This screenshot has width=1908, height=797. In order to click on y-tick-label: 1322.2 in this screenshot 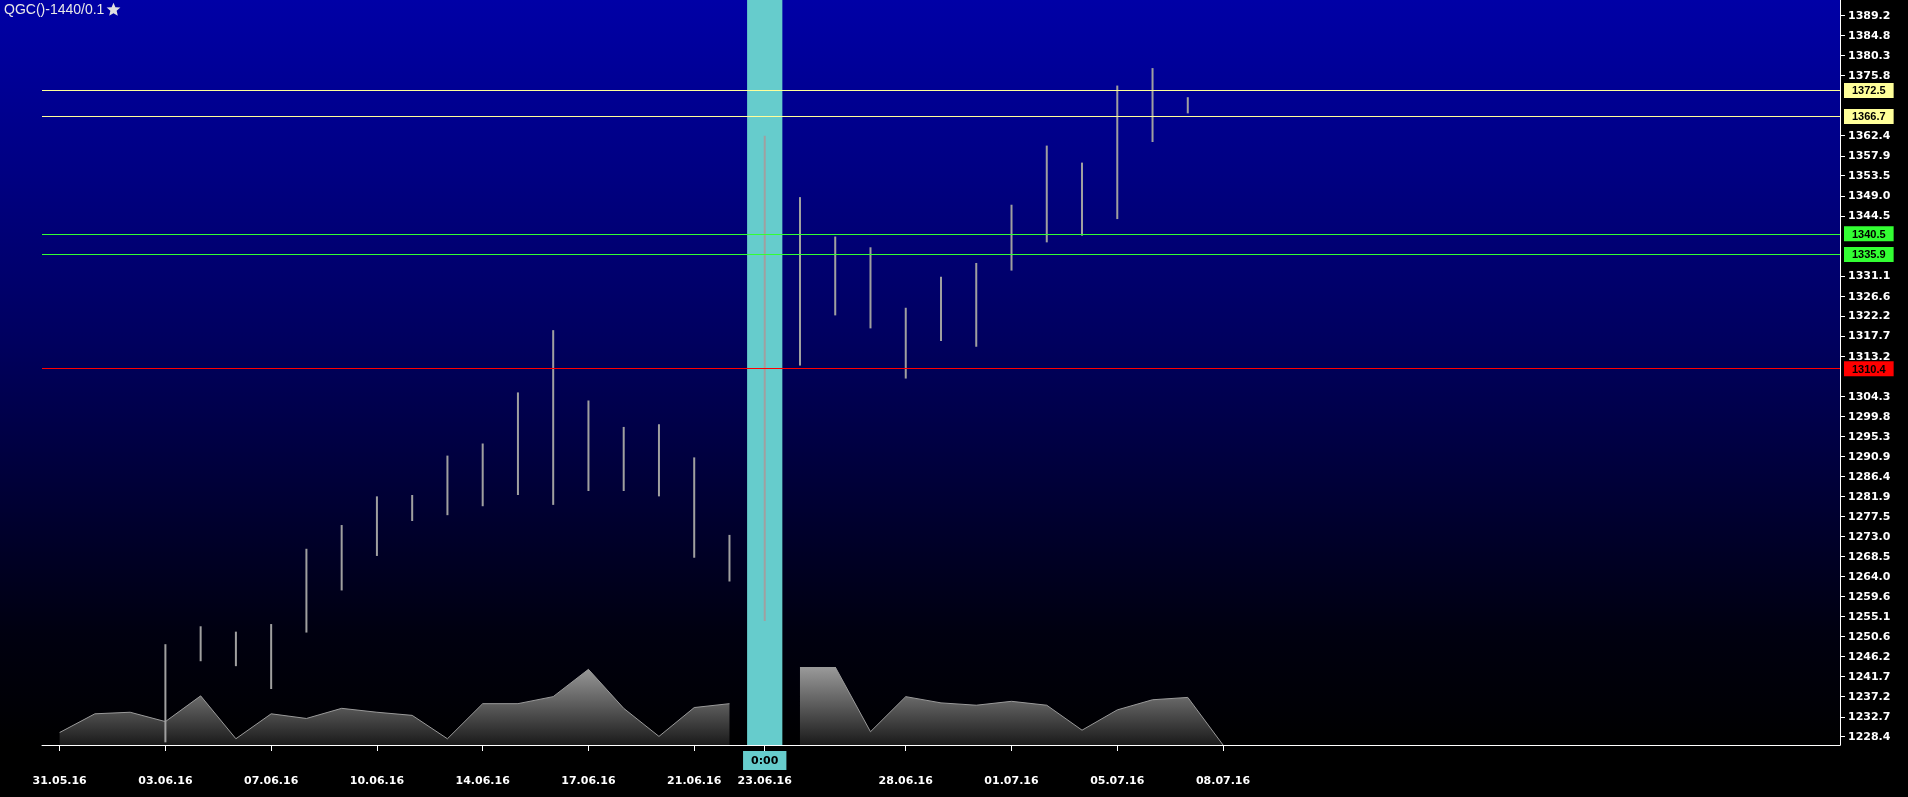, I will do `click(1869, 316)`.